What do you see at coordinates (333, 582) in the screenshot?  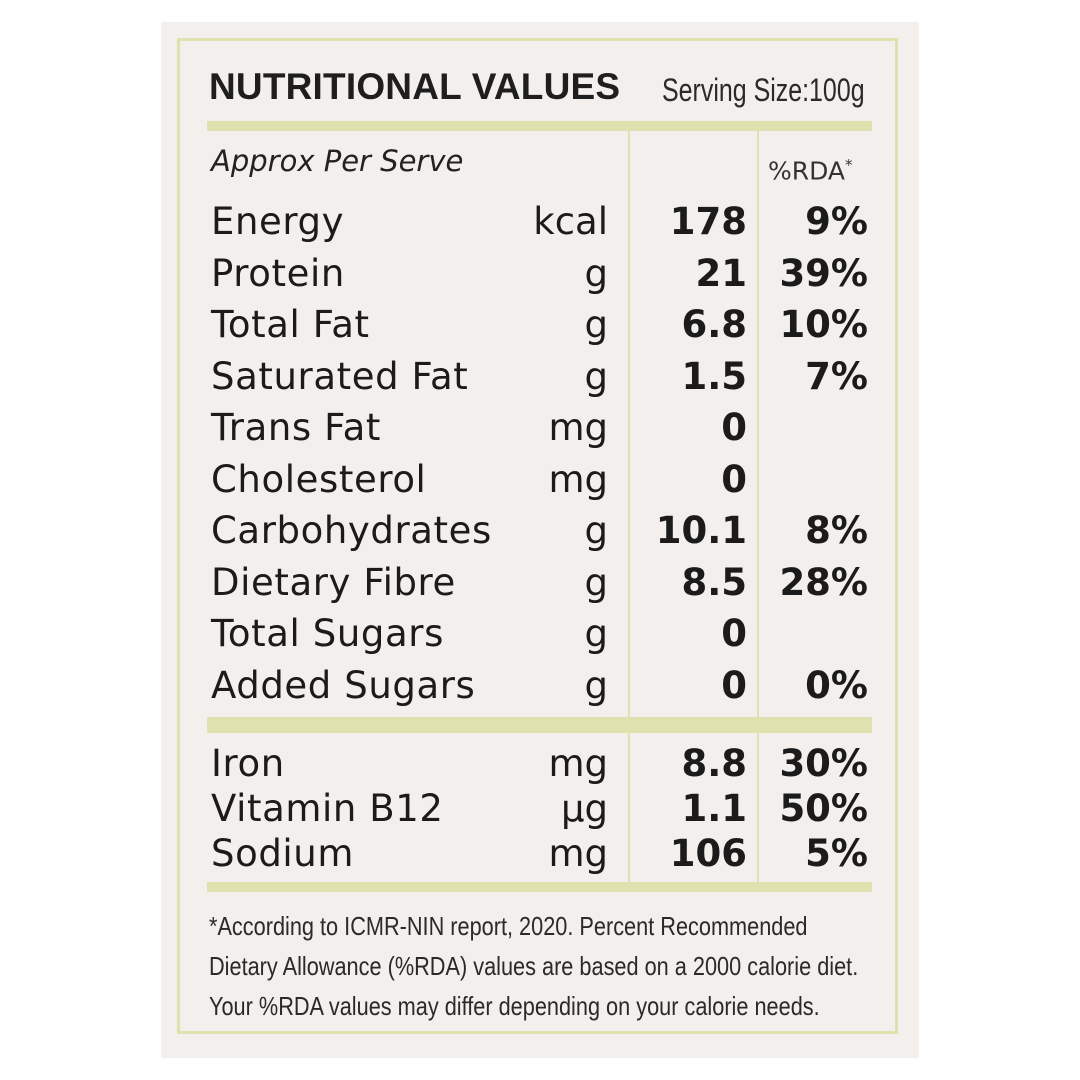 I see `nutrient-name: Dietary Fibre` at bounding box center [333, 582].